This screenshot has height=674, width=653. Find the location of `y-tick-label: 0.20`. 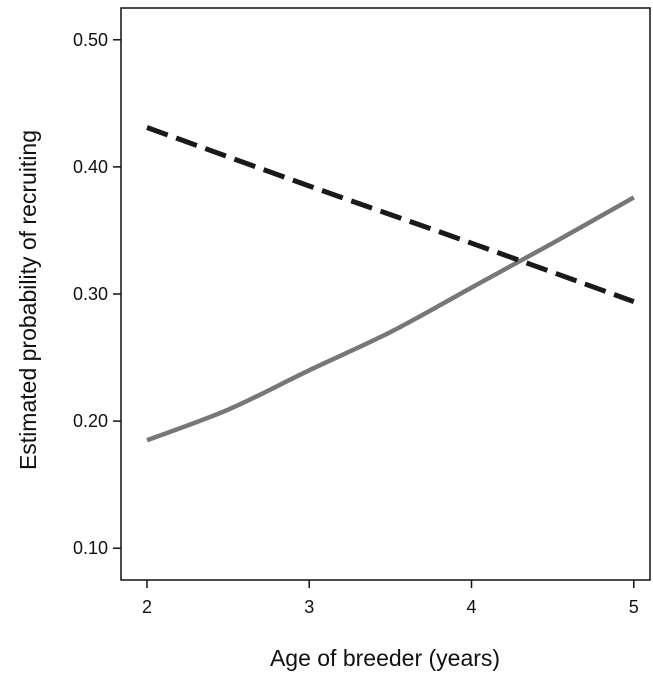

y-tick-label: 0.20 is located at coordinates (90, 421).